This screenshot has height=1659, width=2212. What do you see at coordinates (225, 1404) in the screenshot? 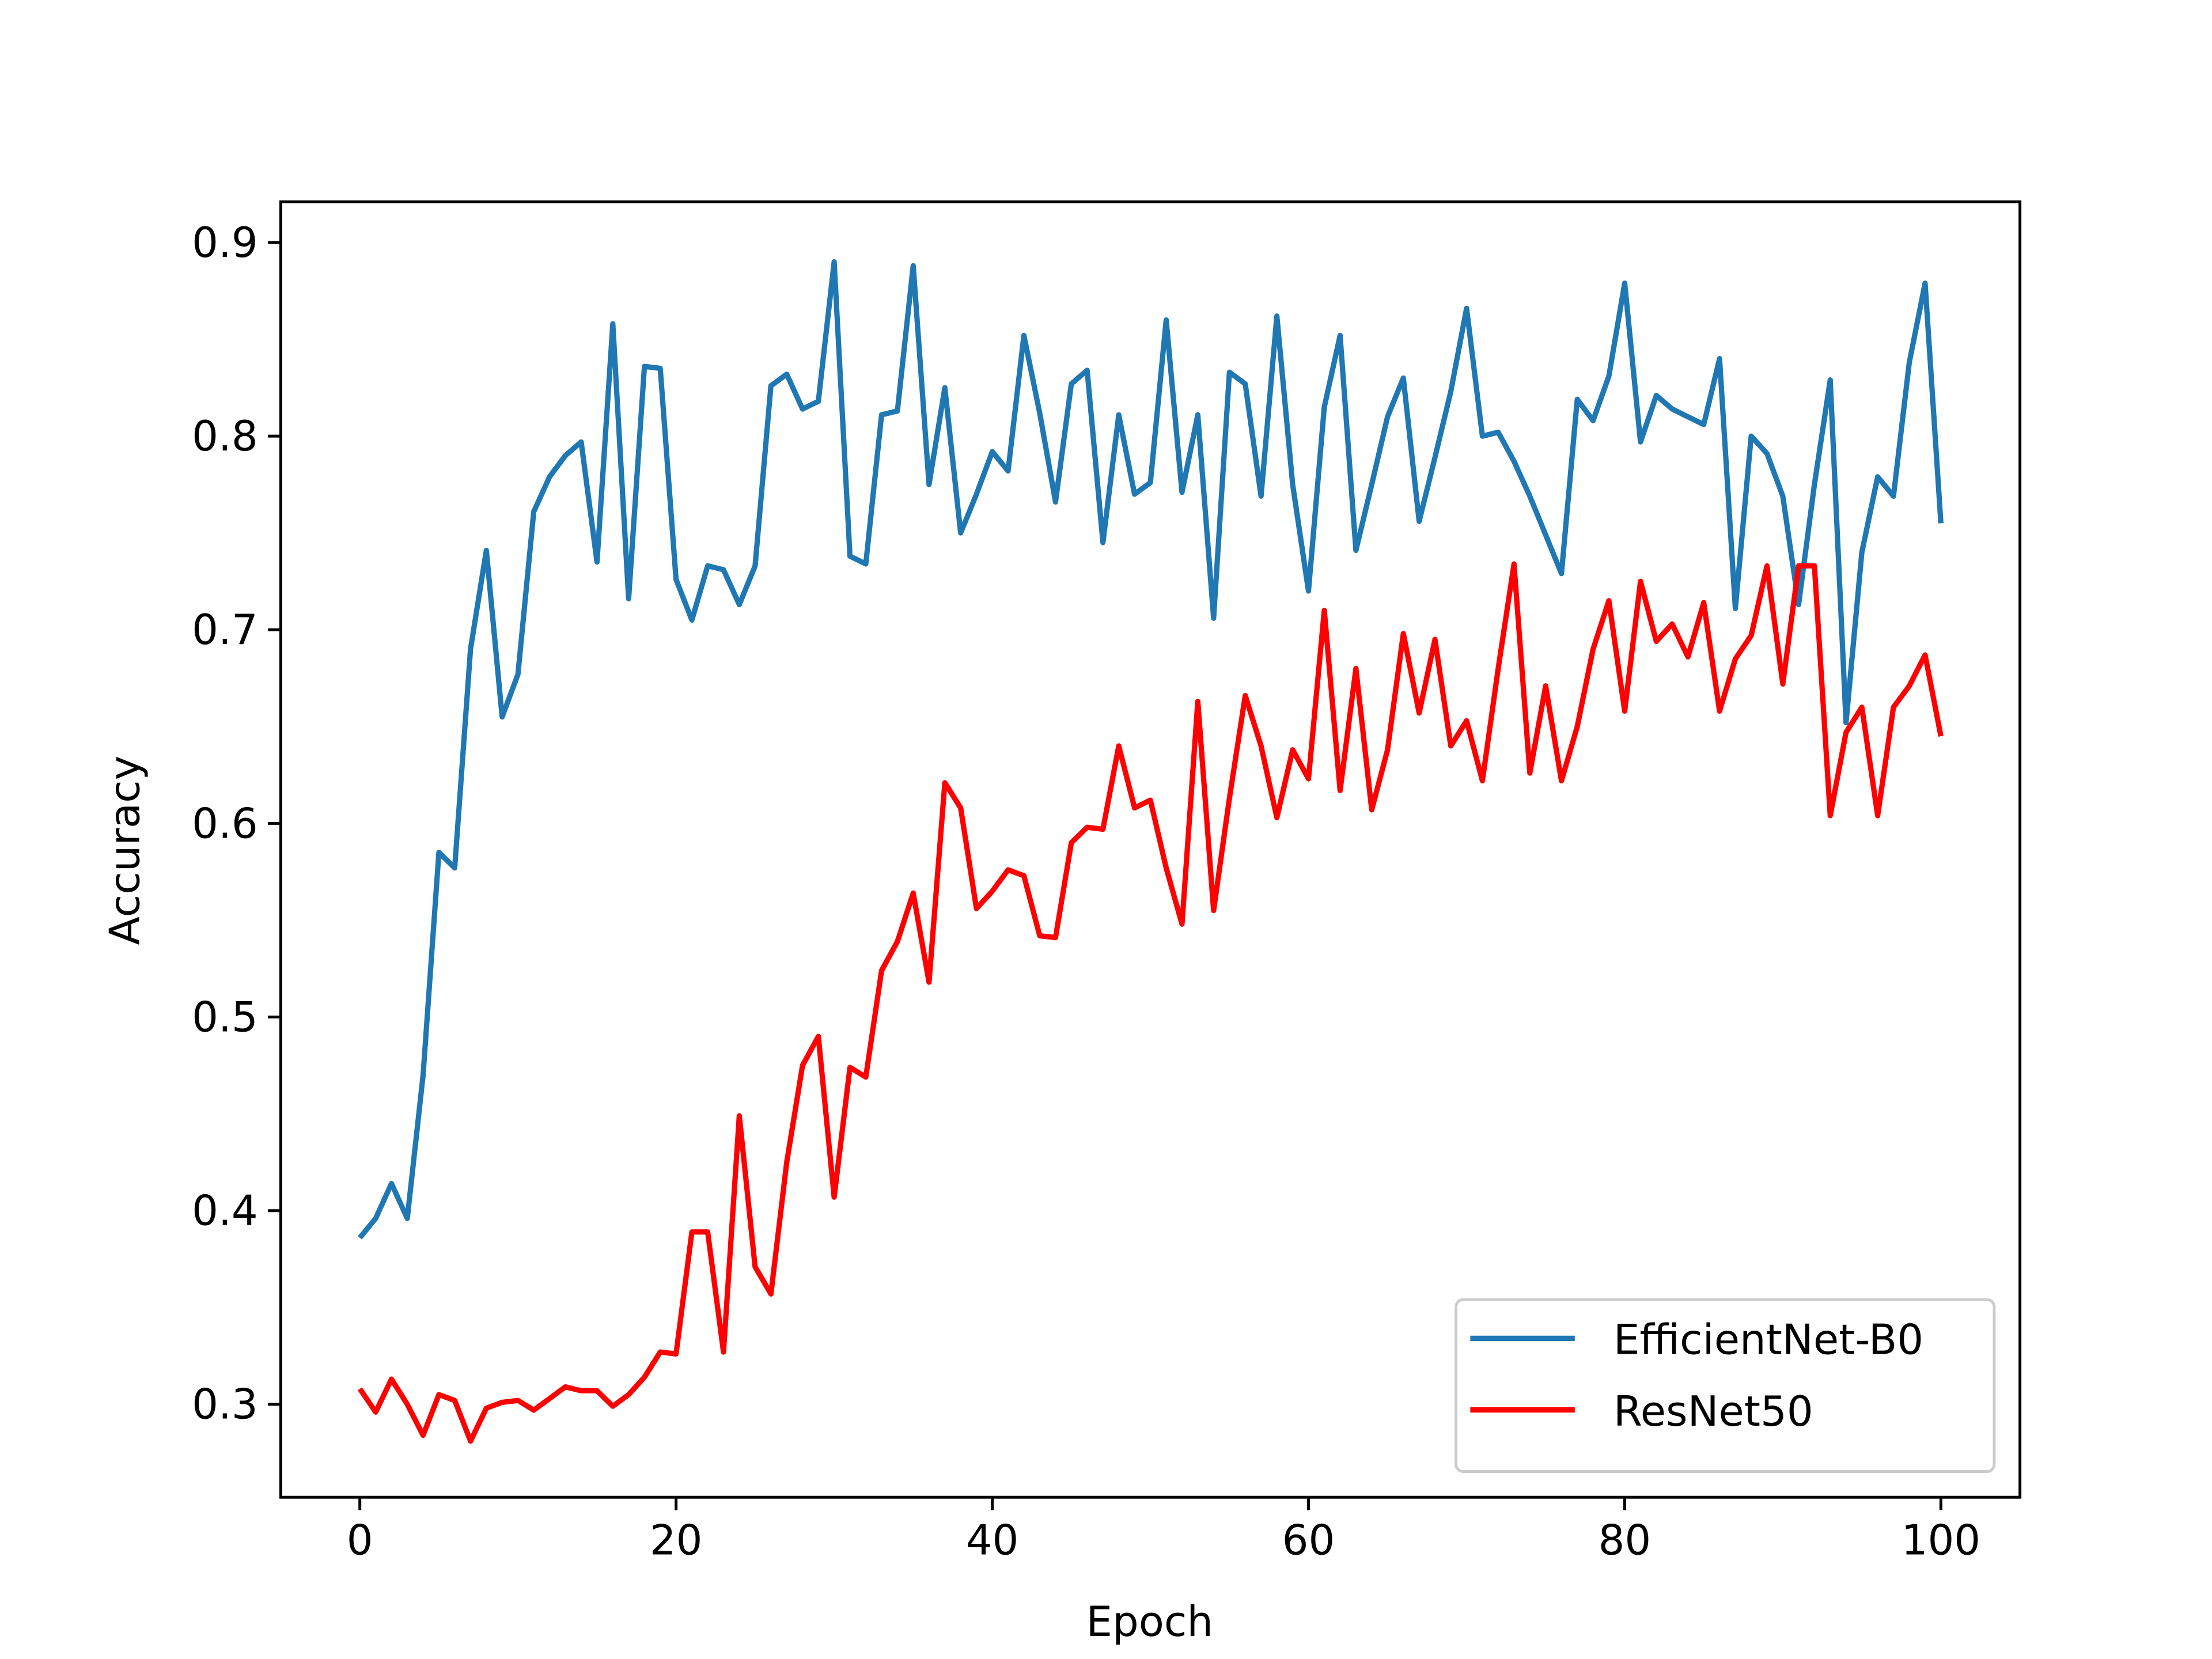
I see `y-tick-label: 0.3` at bounding box center [225, 1404].